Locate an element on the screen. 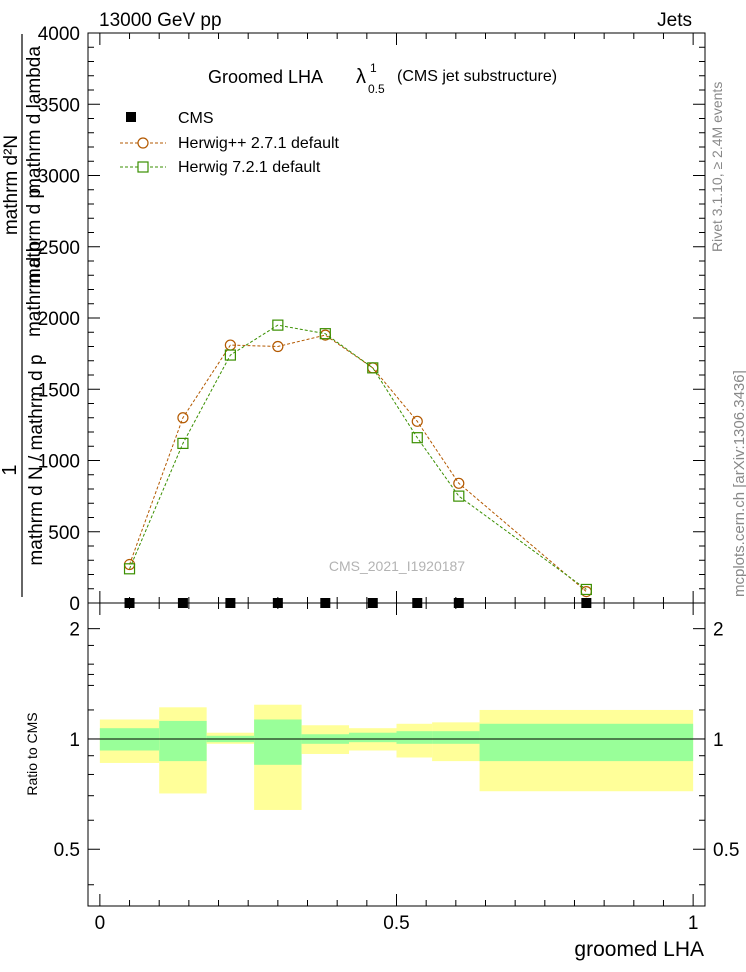 The image size is (746, 972). legend-herwigpp-label: Herwig++ 2.7.1 default is located at coordinates (259, 143).